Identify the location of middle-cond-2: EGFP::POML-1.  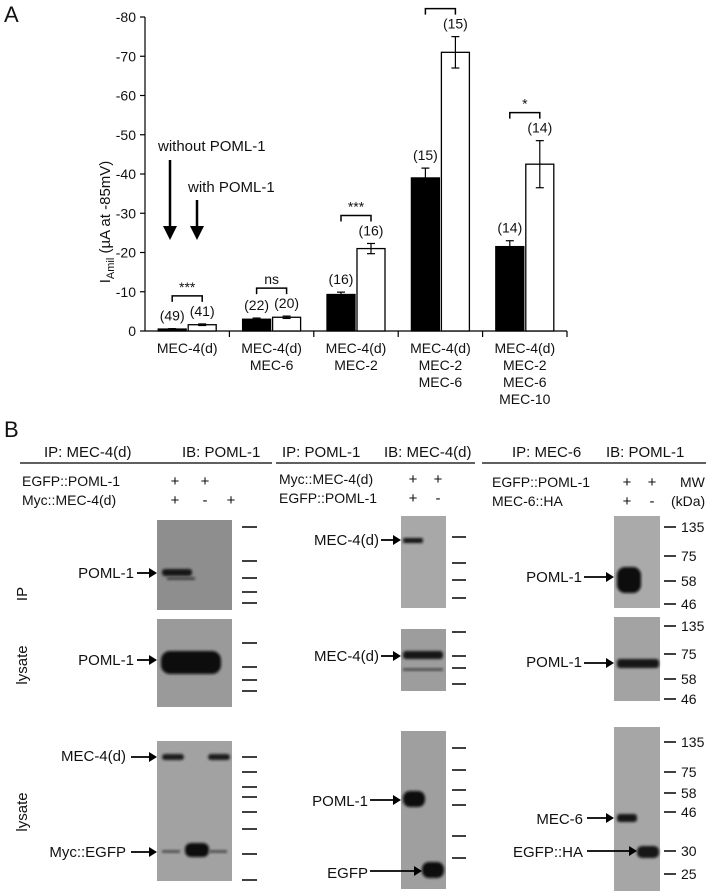
(328, 498).